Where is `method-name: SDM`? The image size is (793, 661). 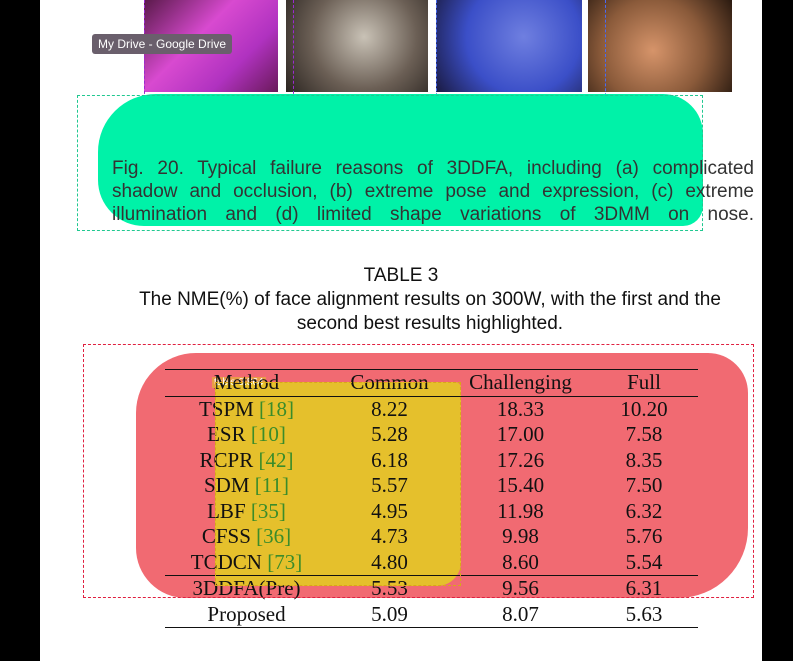 method-name: SDM is located at coordinates (227, 485).